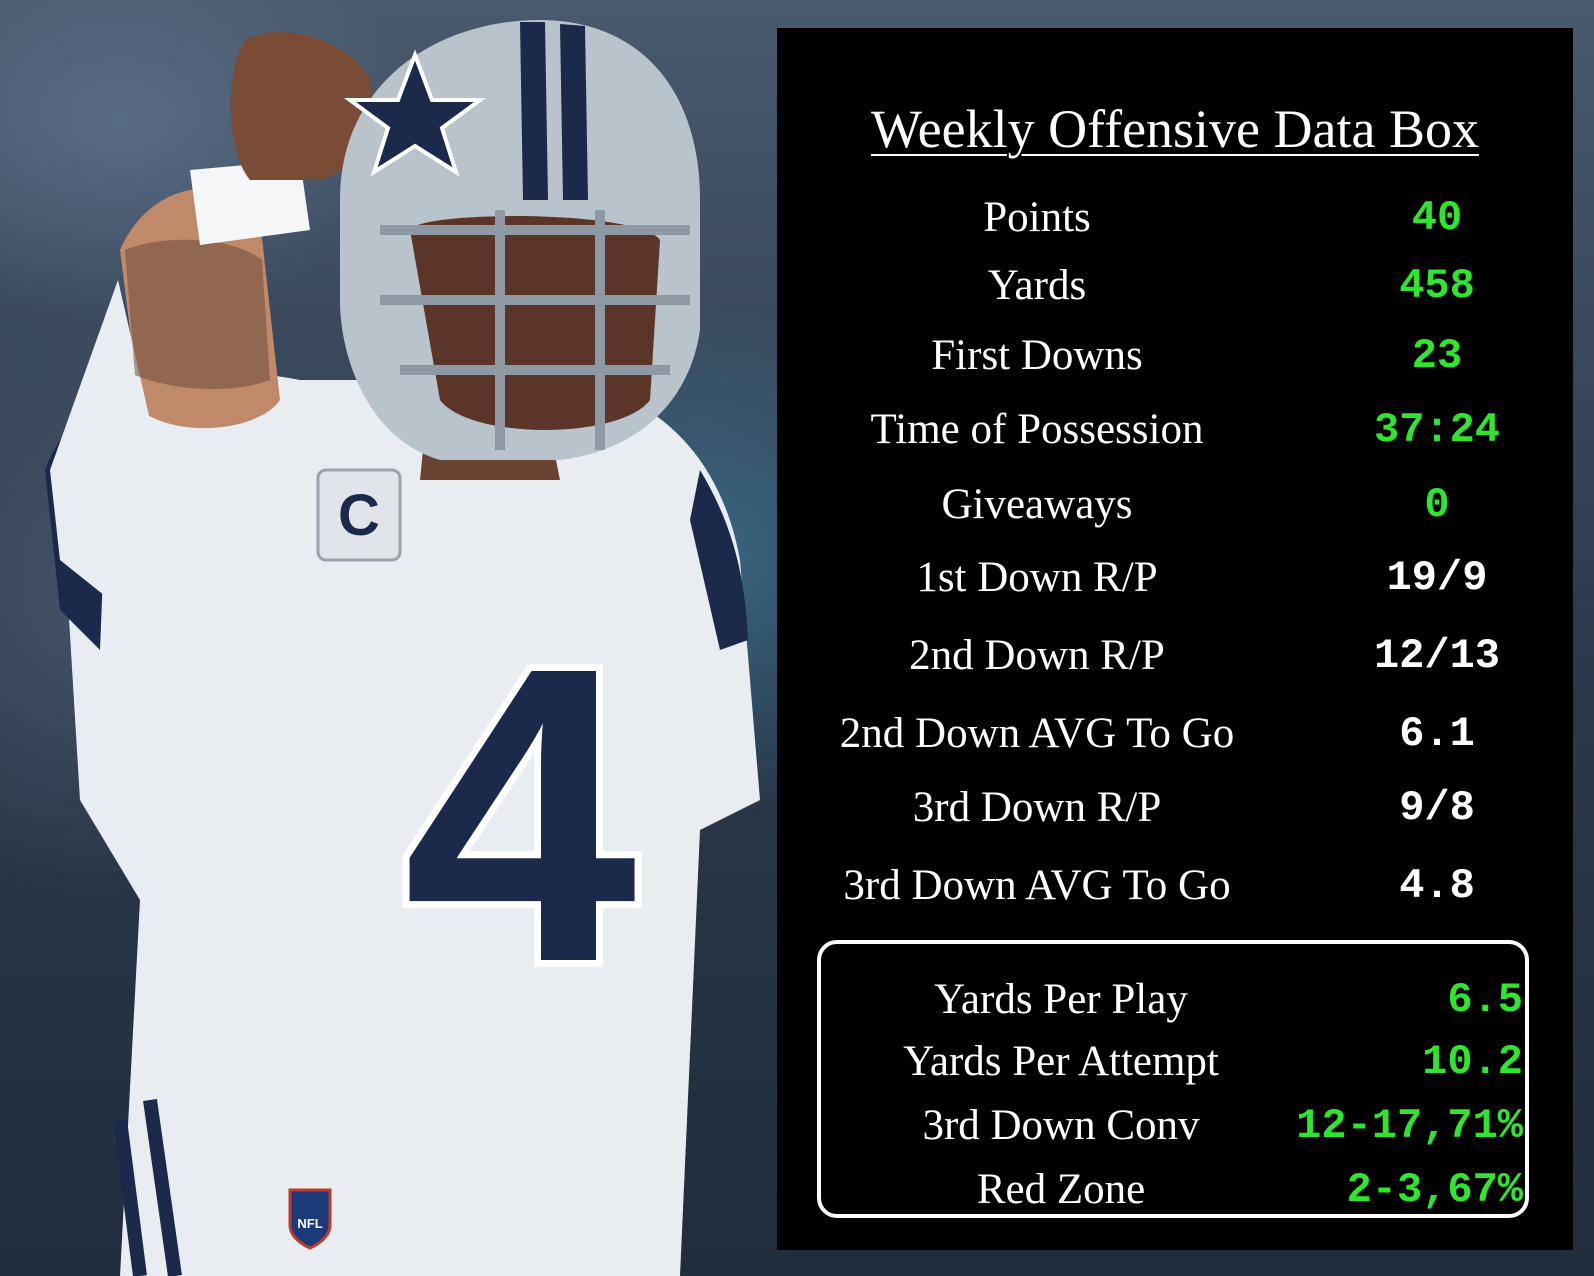  I want to click on efficiency-value: 10.2, so click(1472, 1062).